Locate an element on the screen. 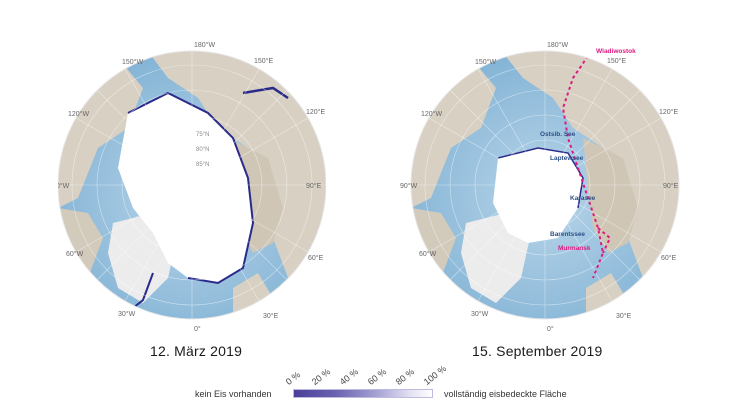 Image resolution: width=737 pixels, height=415 pixels. place-karasee: Karasee is located at coordinates (583, 198).